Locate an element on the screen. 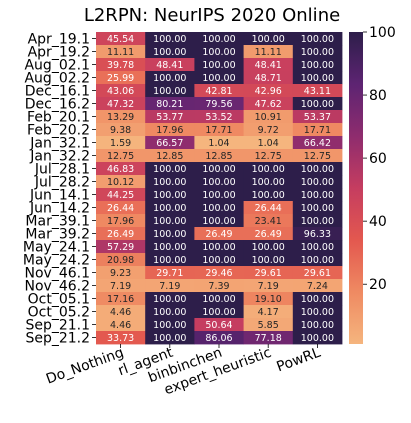 Image resolution: width=411 pixels, height=423 pixels. cell-value-label: 9.38 is located at coordinates (120, 130).